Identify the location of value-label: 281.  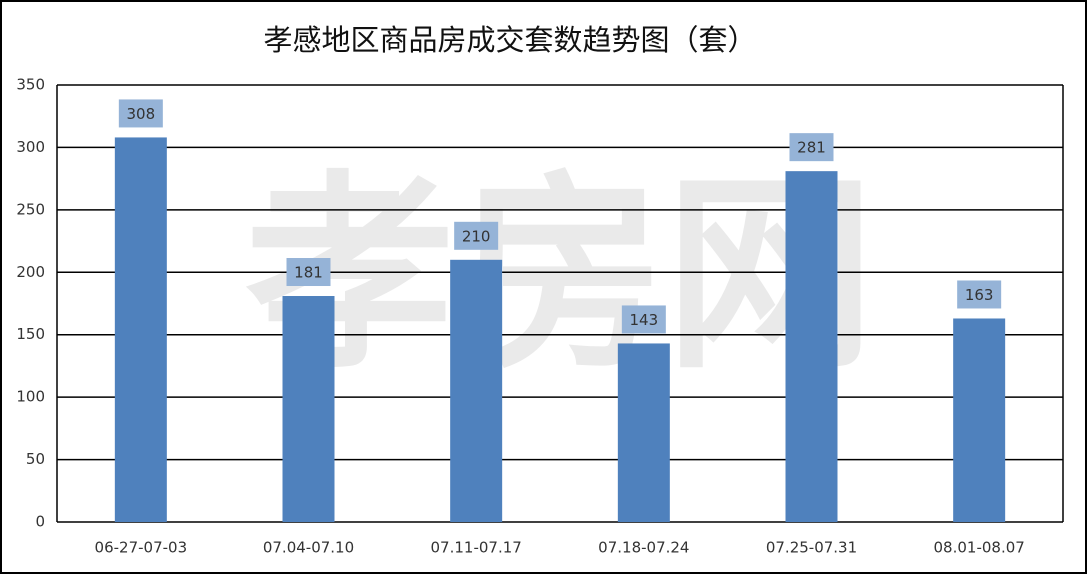
(811, 148).